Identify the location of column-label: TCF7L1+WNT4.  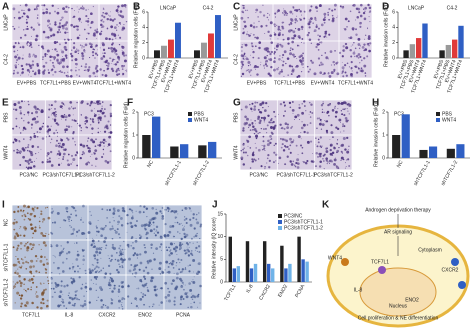
(355, 83).